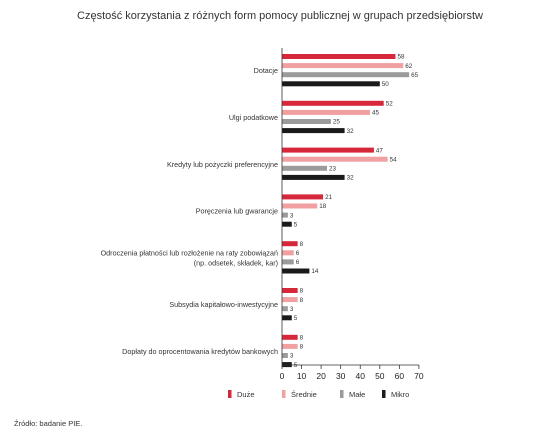 The width and height of the screenshot is (560, 439). Describe the element at coordinates (302, 376) in the screenshot. I see `x-tick-label: 10` at that location.